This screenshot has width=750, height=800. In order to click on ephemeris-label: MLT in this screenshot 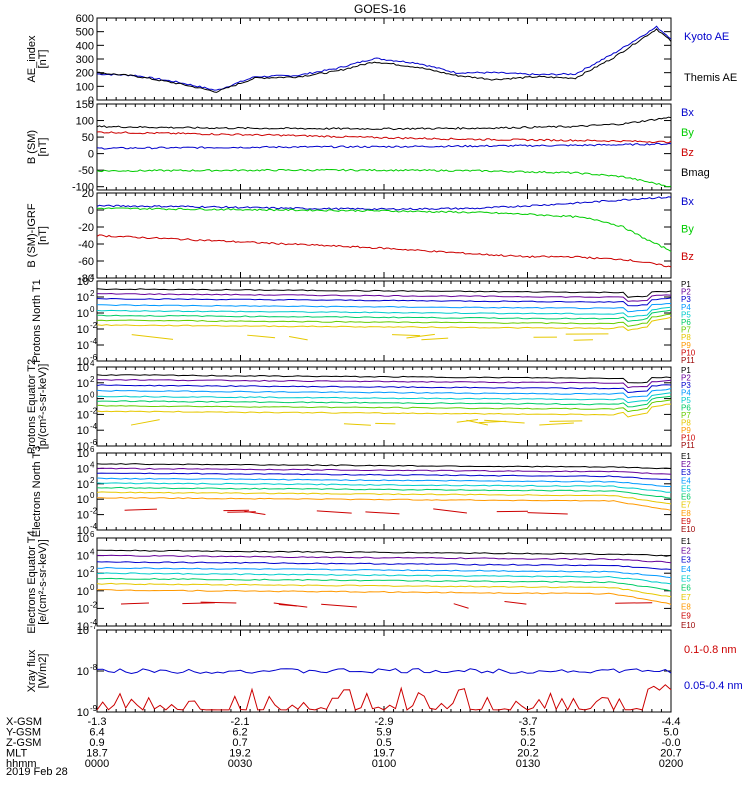, I will do `click(16, 754)`.